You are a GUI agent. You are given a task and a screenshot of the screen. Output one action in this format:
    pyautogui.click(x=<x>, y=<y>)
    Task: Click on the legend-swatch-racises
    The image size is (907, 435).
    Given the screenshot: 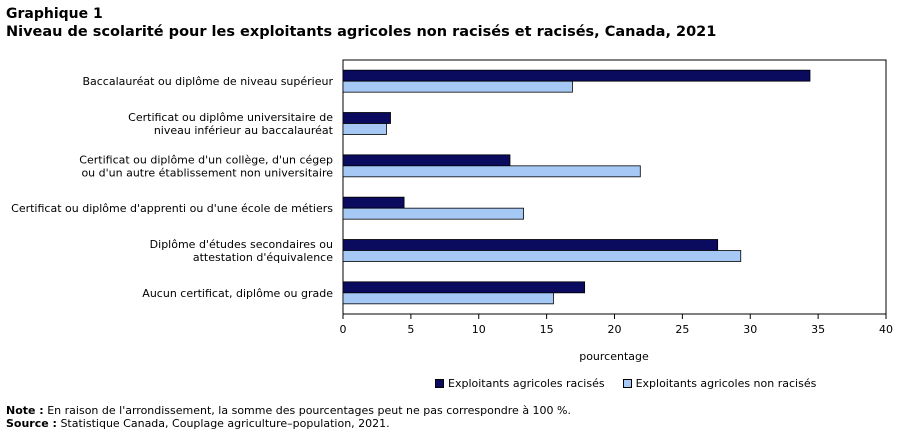 What is the action you would take?
    pyautogui.click(x=439, y=383)
    